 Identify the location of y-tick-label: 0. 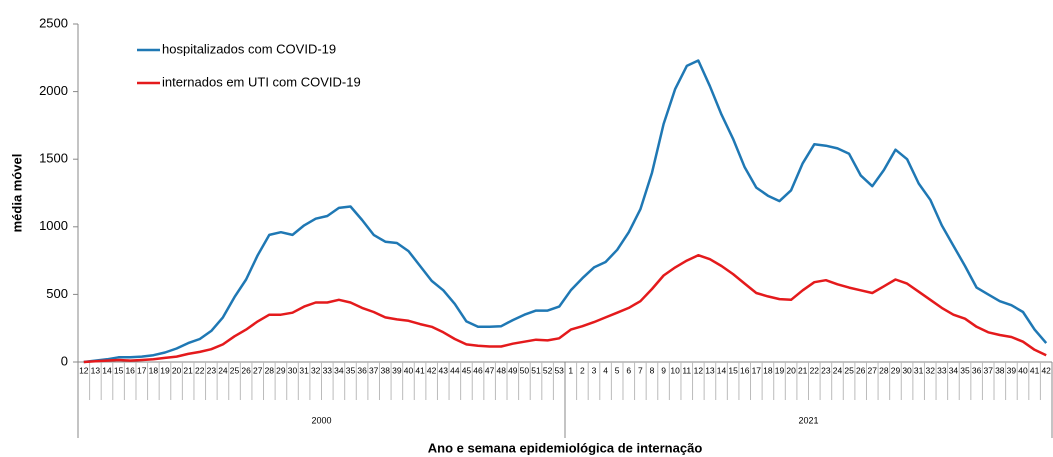
(64, 360).